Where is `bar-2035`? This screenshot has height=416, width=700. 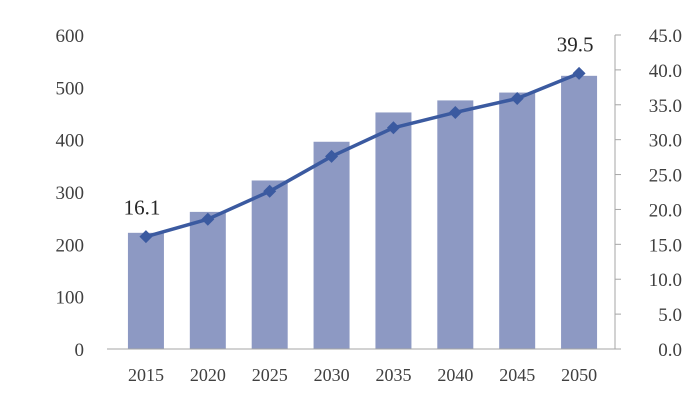
bar-2035 is located at coordinates (393, 230).